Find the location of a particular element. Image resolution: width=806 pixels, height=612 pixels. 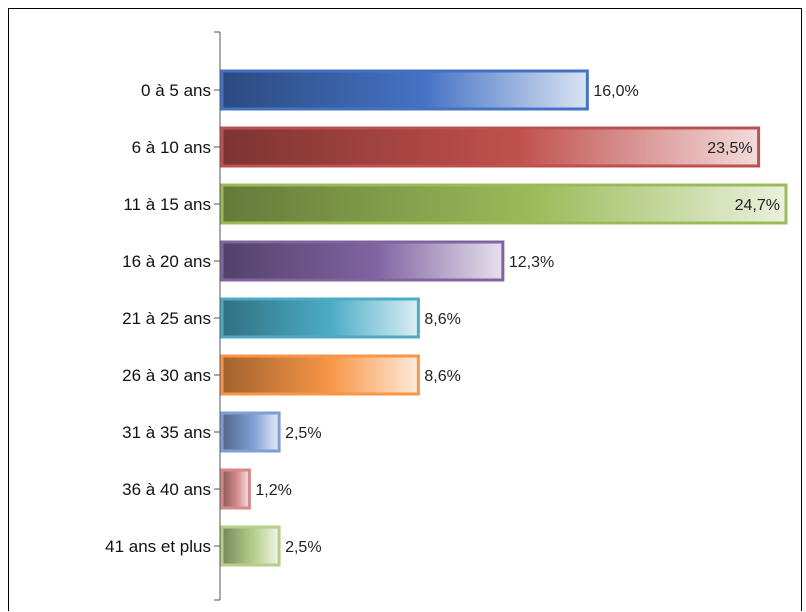

category-label: 31 à 35 ans is located at coordinates (166, 432).